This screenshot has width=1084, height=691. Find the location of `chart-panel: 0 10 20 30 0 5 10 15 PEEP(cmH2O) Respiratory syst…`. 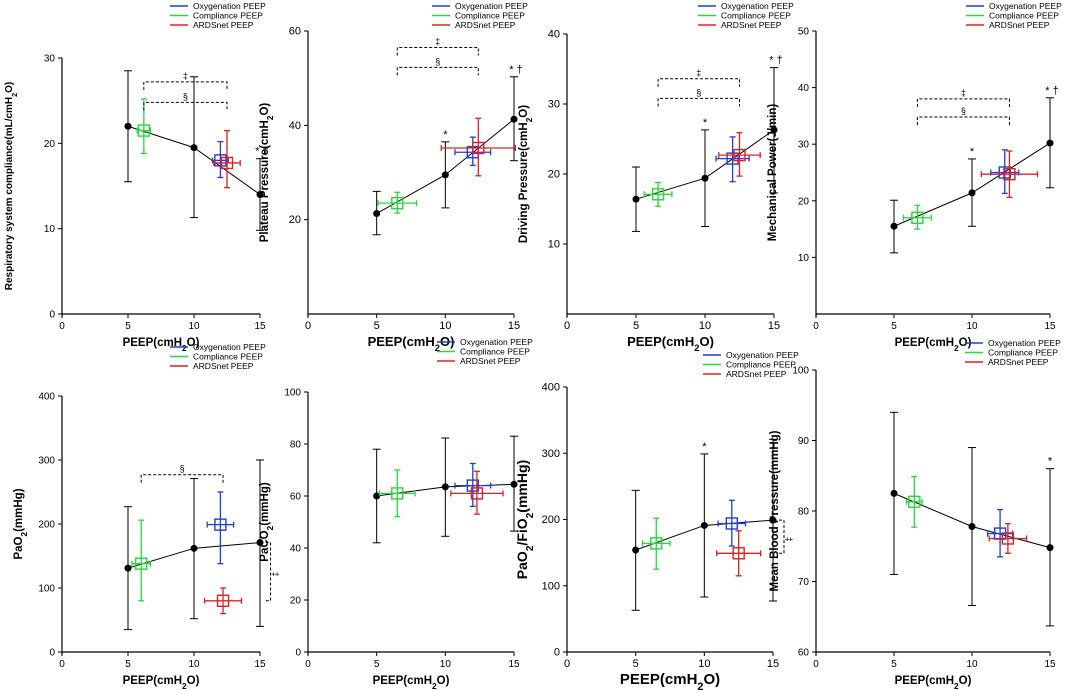

chart-panel: 0 10 20 30 0 5 10 15 PEEP(cmH2O) Respiratory syst… is located at coordinates (136, 177).